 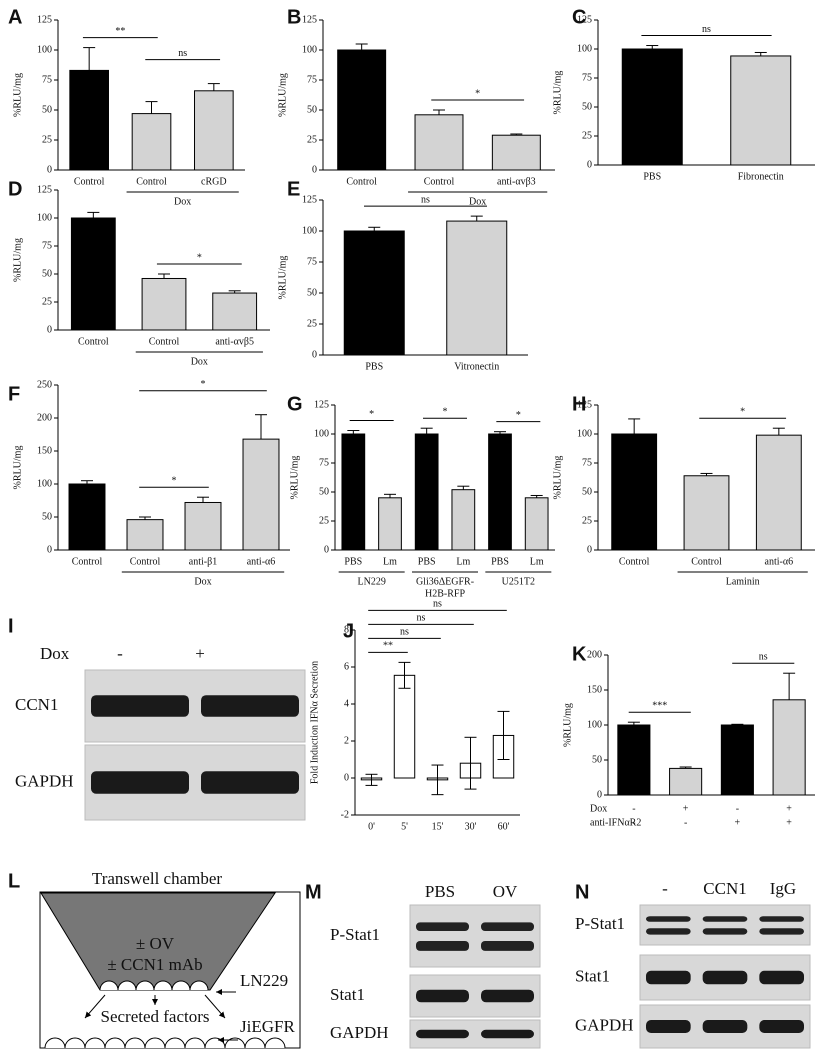 I want to click on treatment: ± OV, so click(x=155, y=943).